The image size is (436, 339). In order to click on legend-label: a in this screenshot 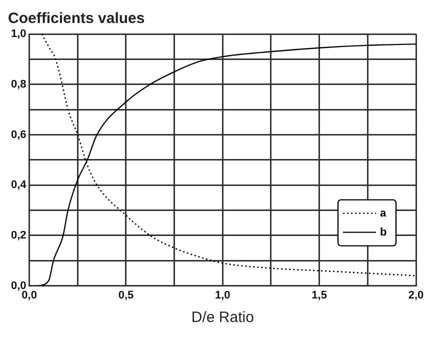, I will do `click(383, 213)`.